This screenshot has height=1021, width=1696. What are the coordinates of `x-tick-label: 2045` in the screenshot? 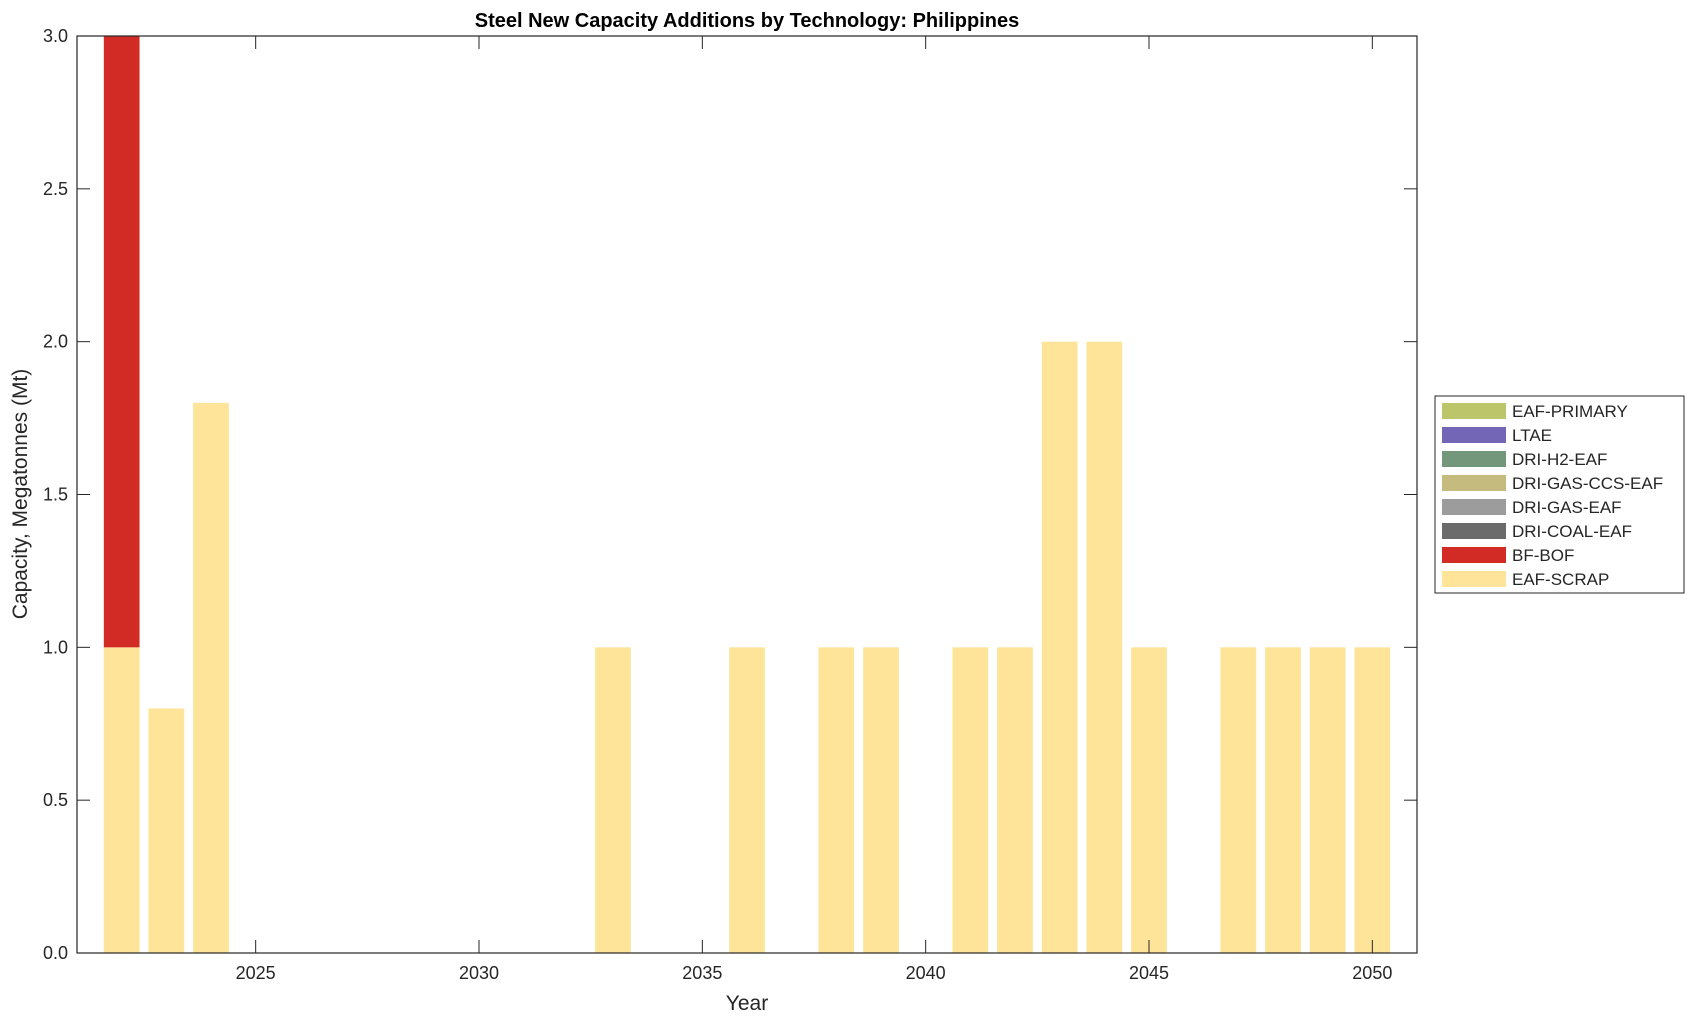 It's located at (1149, 973).